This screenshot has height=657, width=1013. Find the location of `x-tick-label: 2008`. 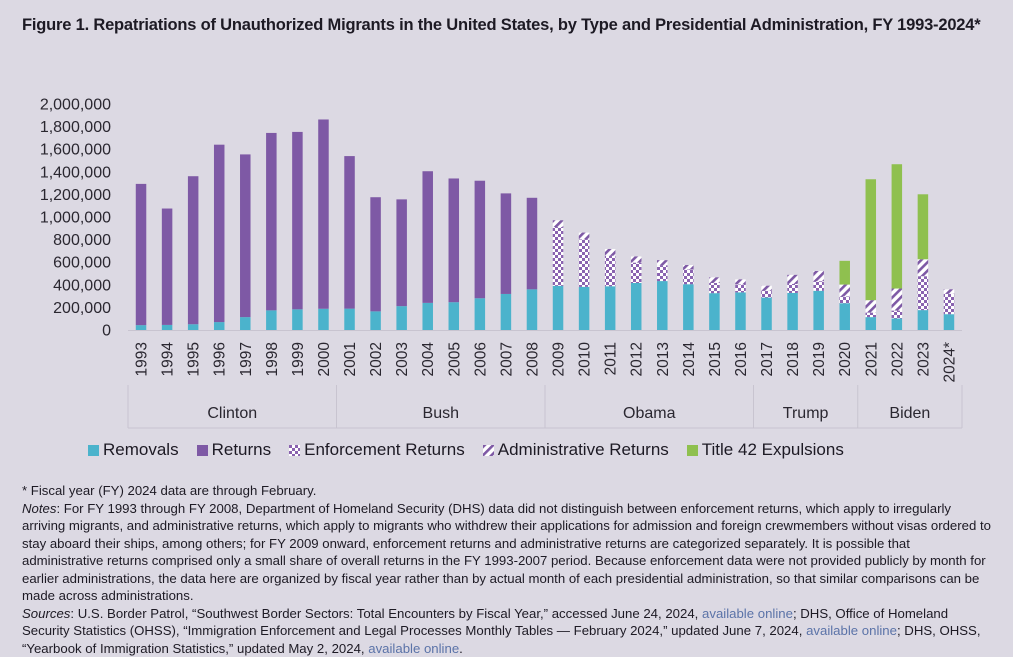

x-tick-label: 2008 is located at coordinates (532, 359).